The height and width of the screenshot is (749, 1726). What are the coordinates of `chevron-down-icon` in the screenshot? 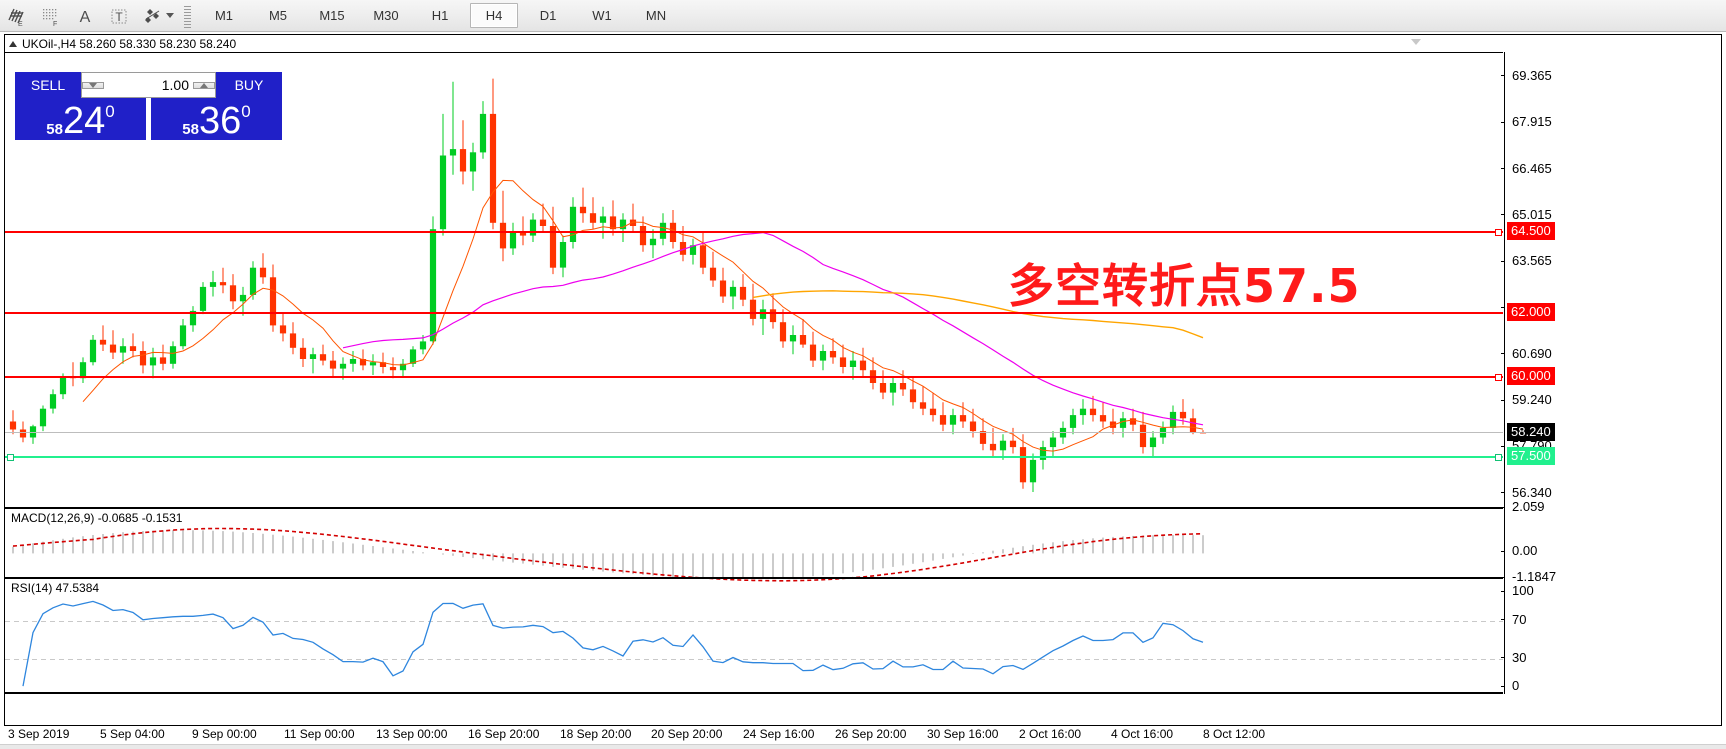 It's located at (93, 85).